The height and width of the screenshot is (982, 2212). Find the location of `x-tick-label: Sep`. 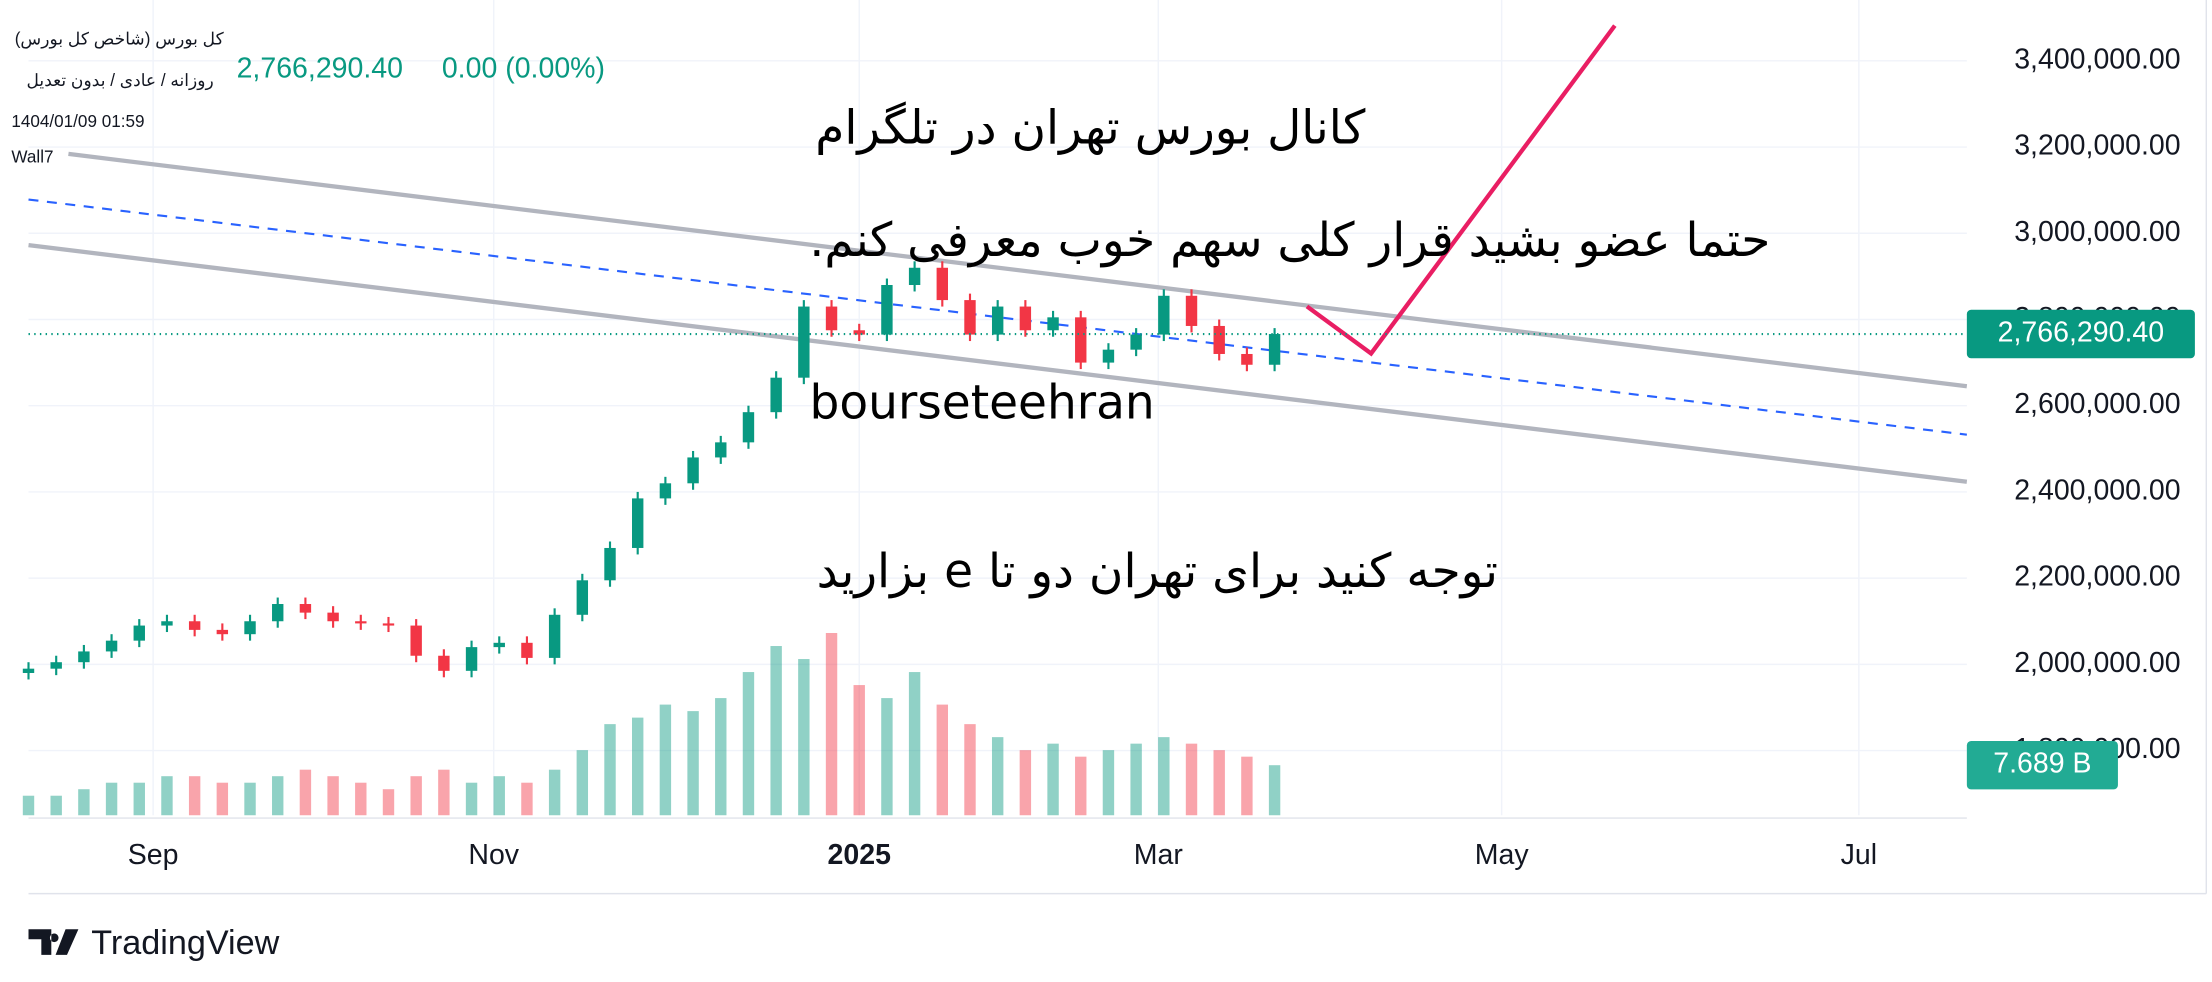

x-tick-label: Sep is located at coordinates (153, 855).